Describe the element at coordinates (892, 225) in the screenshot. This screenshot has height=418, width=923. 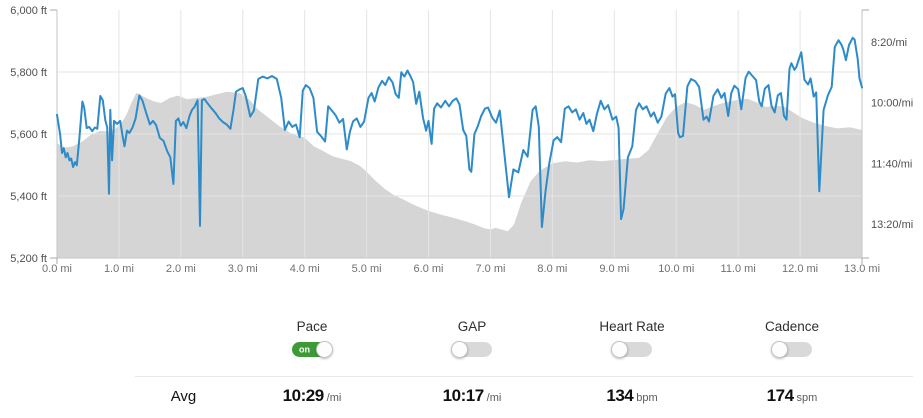
I see `pace-tick-label: 13:20/mi` at that location.